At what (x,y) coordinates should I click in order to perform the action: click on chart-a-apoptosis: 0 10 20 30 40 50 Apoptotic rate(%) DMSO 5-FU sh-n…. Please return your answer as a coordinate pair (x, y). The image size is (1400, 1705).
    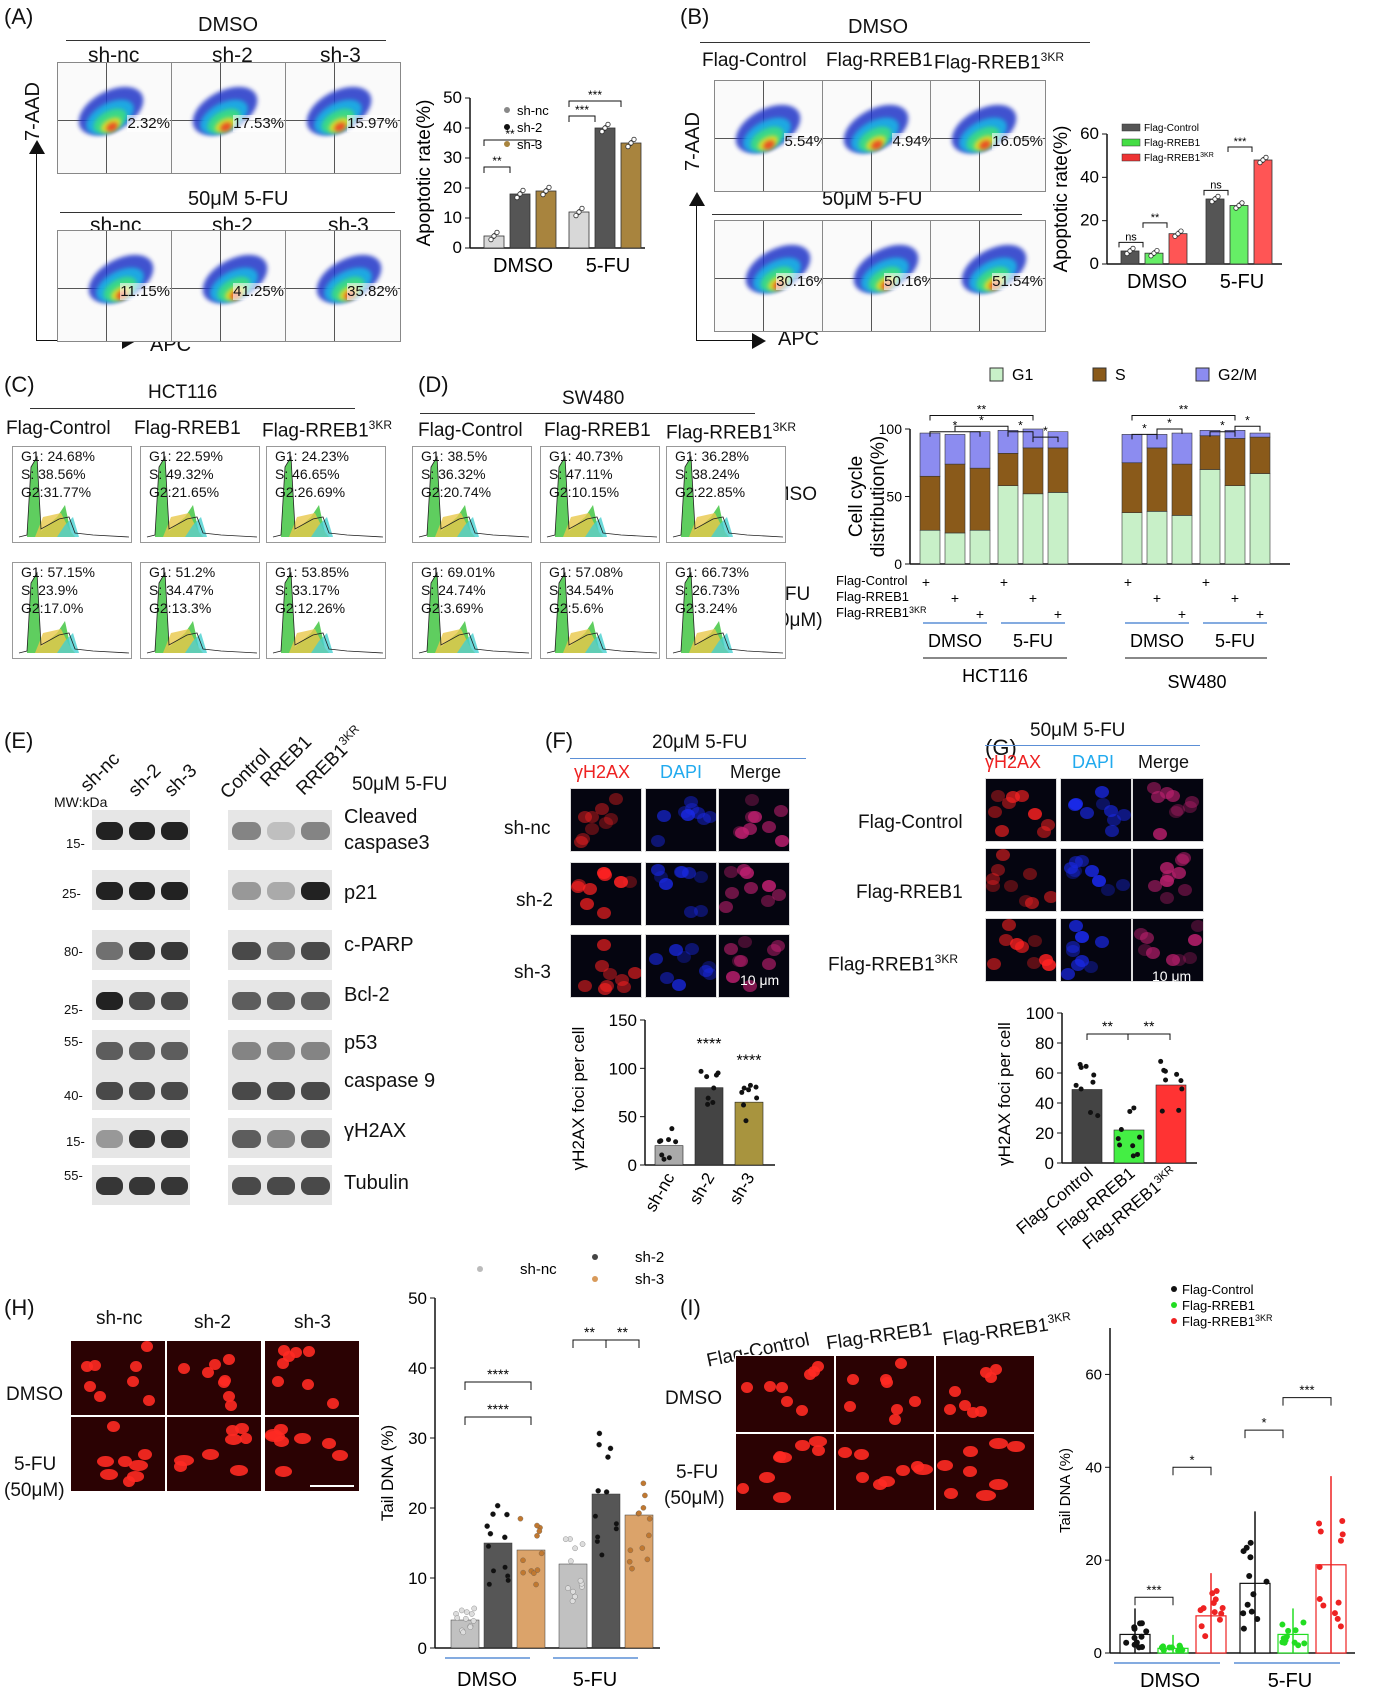
    Looking at the image, I should click on (530, 182).